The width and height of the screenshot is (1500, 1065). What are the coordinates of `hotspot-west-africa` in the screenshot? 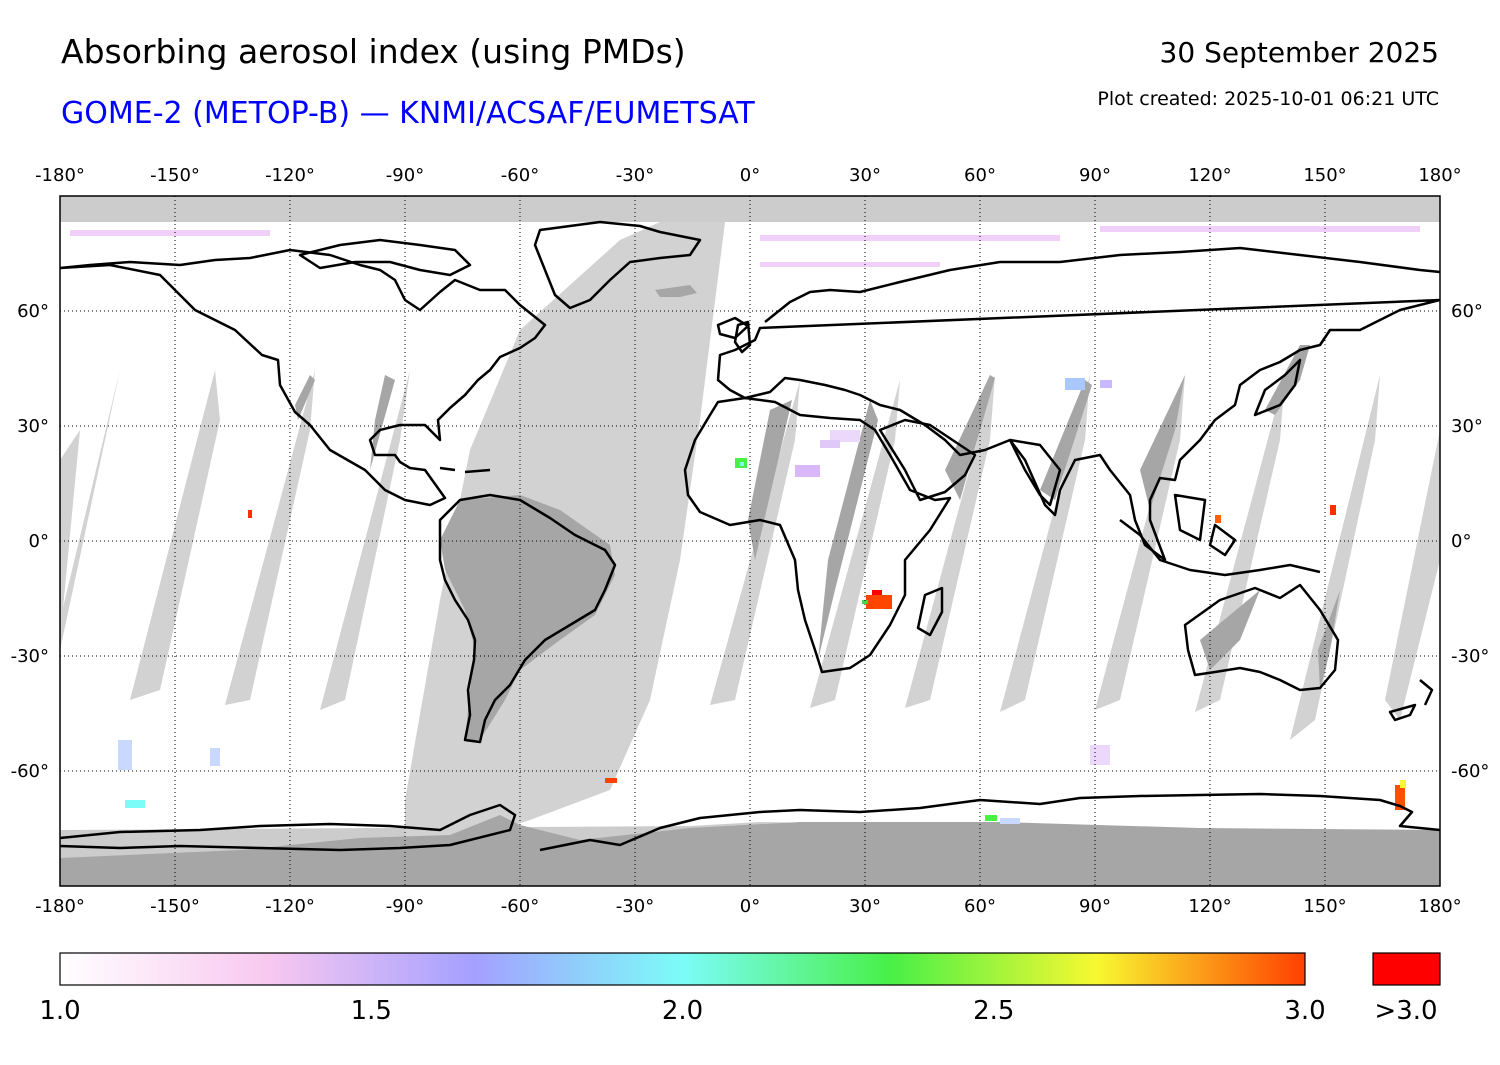 It's located at (741, 463).